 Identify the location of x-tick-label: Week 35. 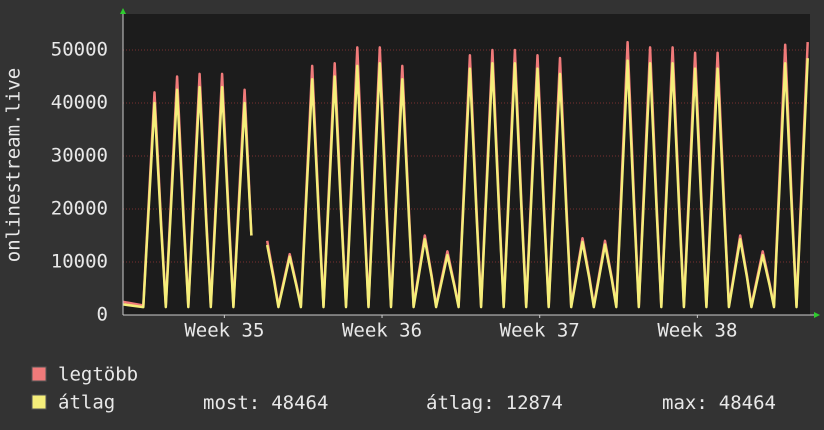
(224, 331).